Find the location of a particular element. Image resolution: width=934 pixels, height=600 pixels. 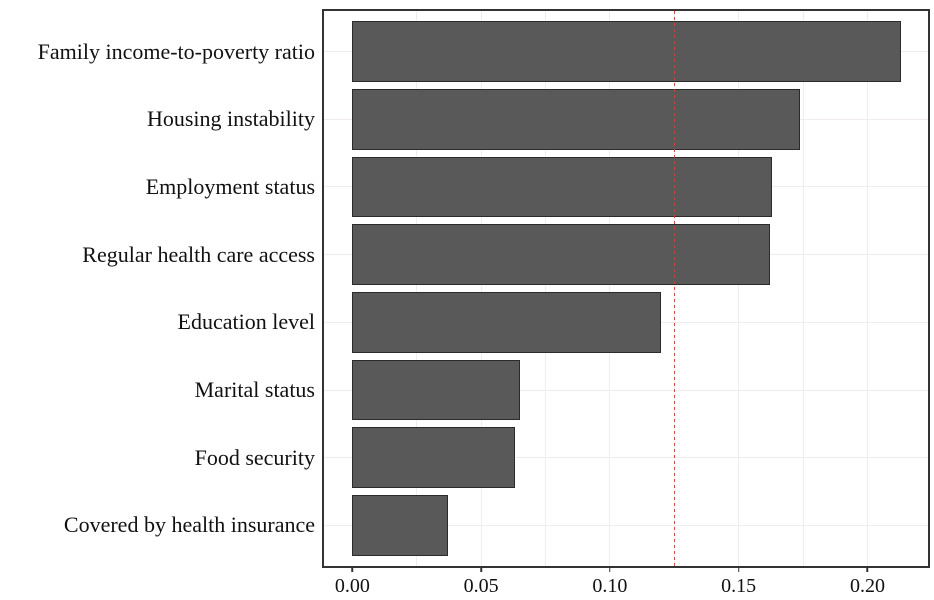

x-axis-tick-label: 0.10 is located at coordinates (610, 586).